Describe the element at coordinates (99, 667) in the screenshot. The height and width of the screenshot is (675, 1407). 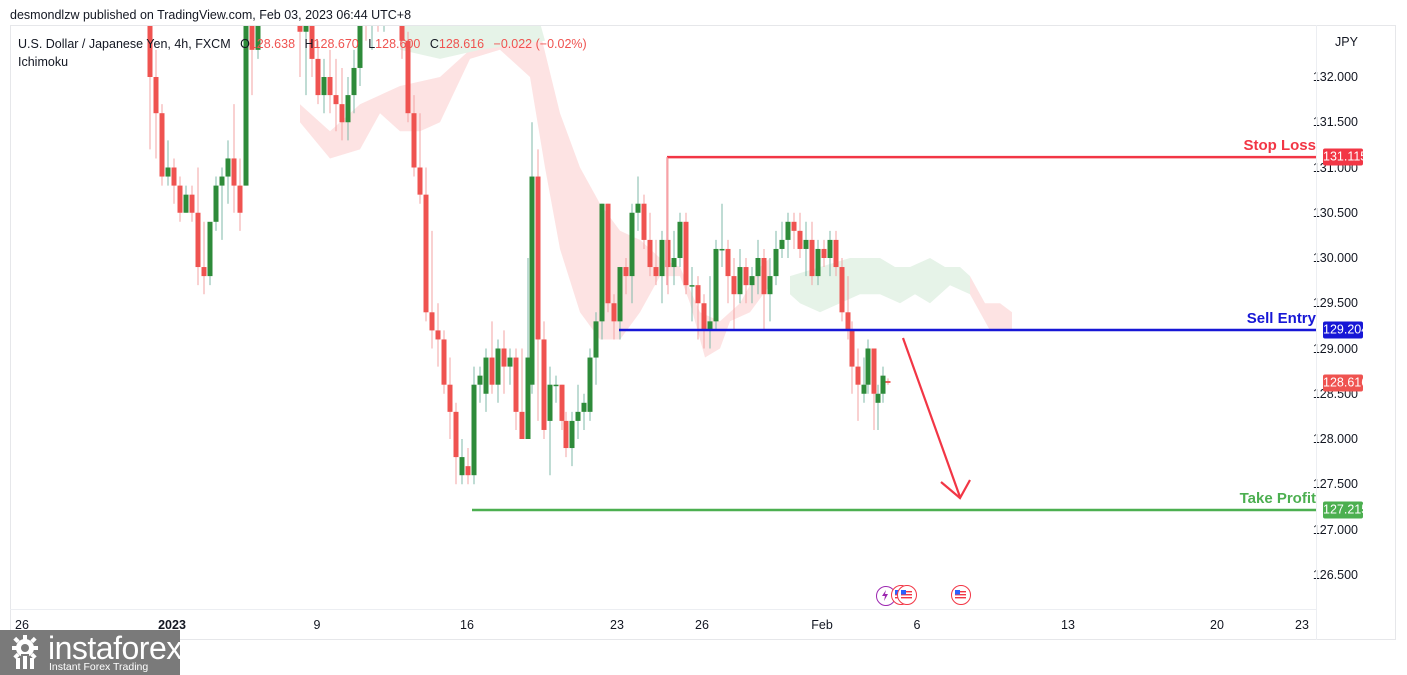
I see `brand-tagline: Instant Forex Trading` at that location.